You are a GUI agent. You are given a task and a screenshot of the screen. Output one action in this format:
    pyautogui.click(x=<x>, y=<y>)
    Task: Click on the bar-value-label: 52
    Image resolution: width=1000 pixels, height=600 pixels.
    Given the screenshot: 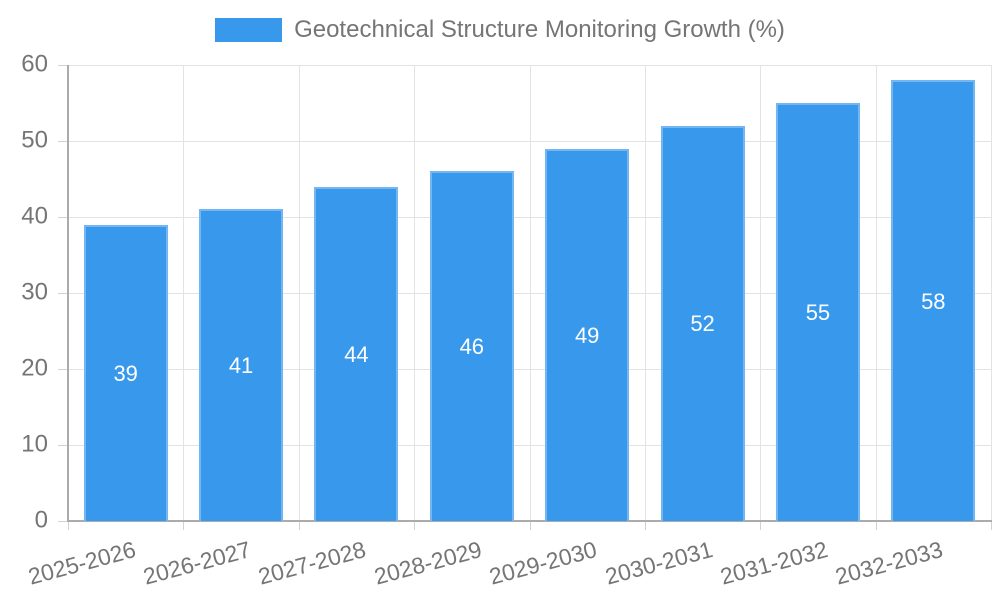 What is the action you would take?
    pyautogui.click(x=702, y=324)
    